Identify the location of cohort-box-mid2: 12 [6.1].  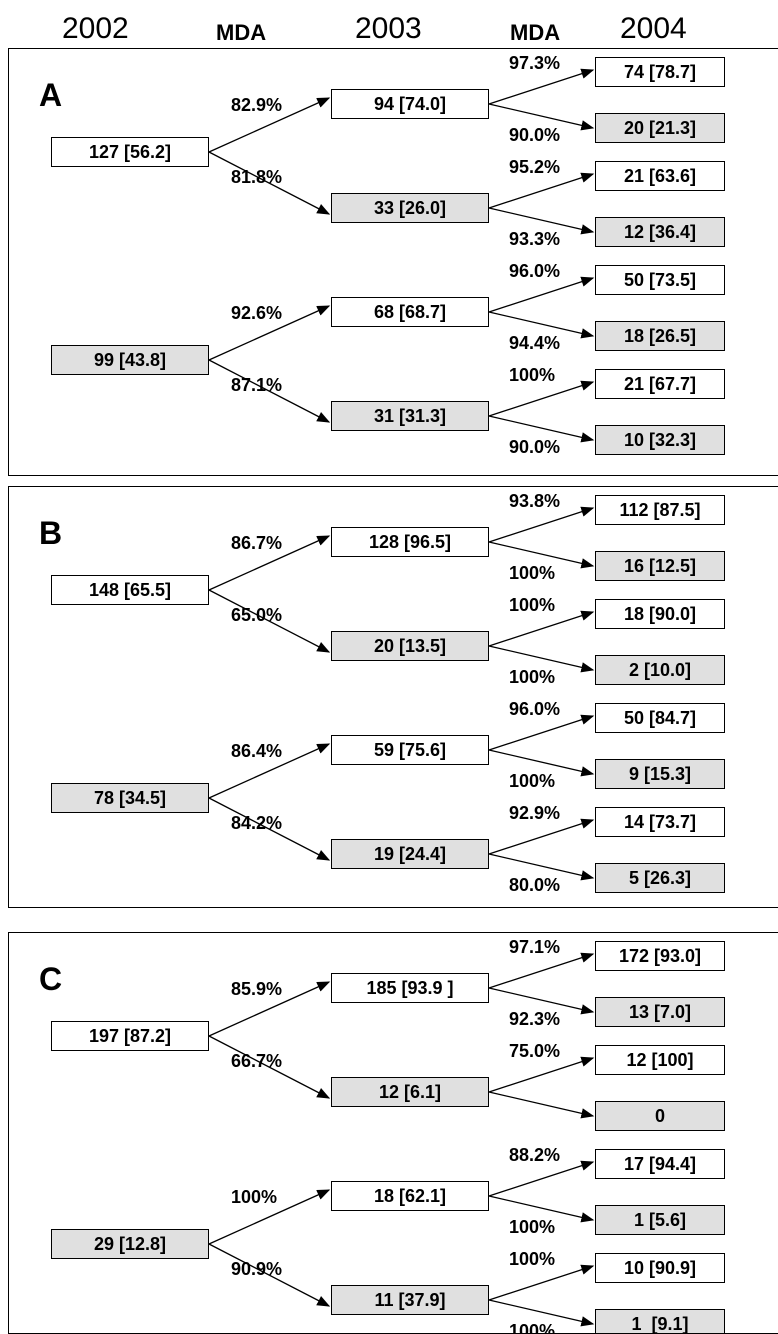
(410, 1092).